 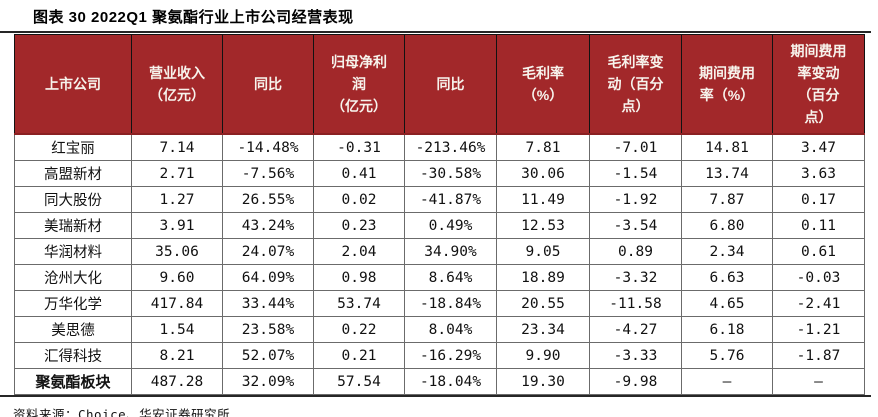 What do you see at coordinates (177, 173) in the screenshot?
I see `table-cell: 2.71` at bounding box center [177, 173].